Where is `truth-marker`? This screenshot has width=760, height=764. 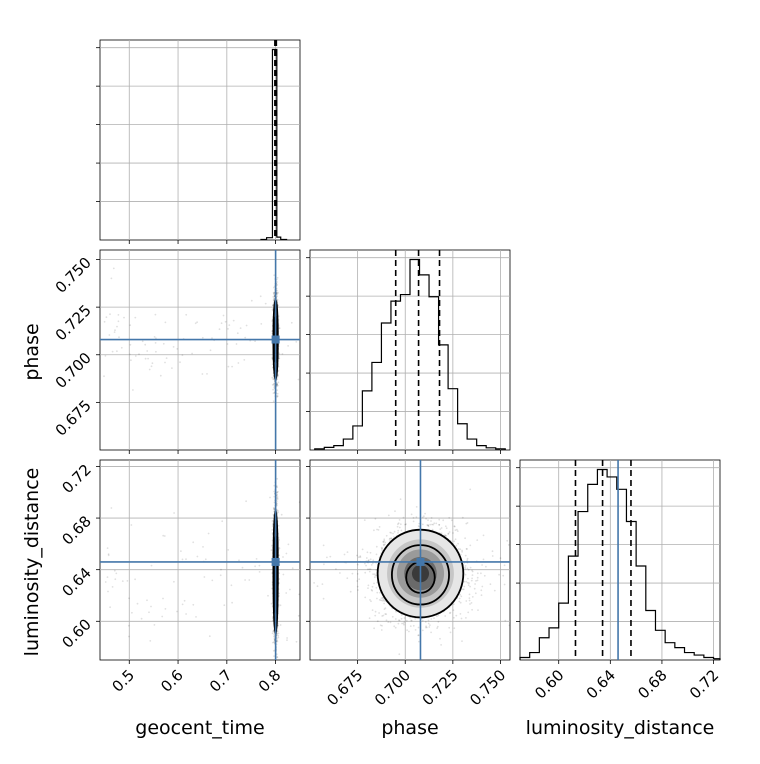
truth-marker is located at coordinates (276, 340).